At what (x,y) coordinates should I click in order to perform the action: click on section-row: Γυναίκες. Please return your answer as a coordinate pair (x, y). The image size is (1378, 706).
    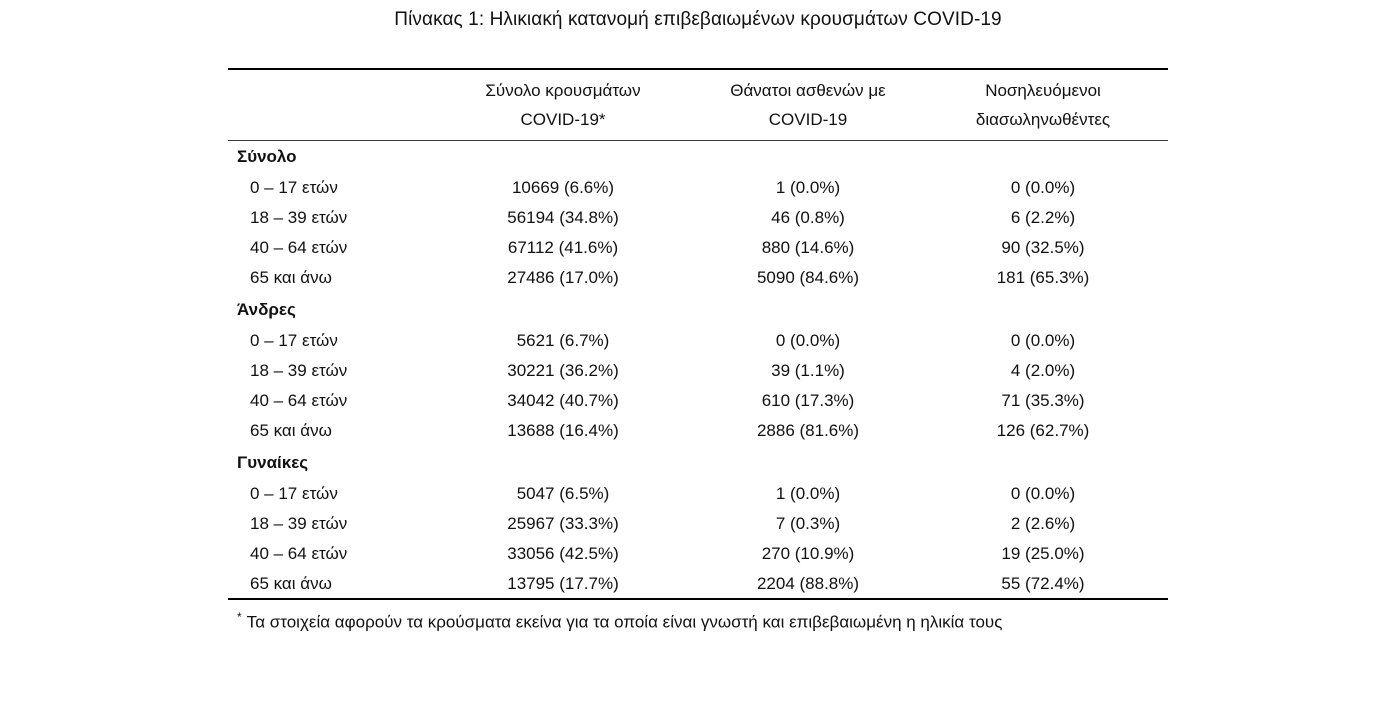
    Looking at the image, I should click on (698, 462).